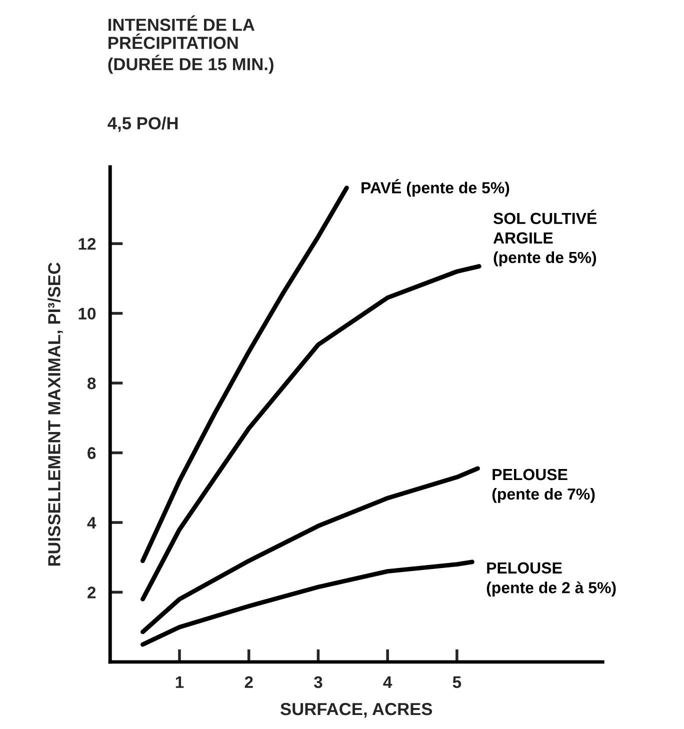  What do you see at coordinates (91, 523) in the screenshot?
I see `y-tick-label: 4` at bounding box center [91, 523].